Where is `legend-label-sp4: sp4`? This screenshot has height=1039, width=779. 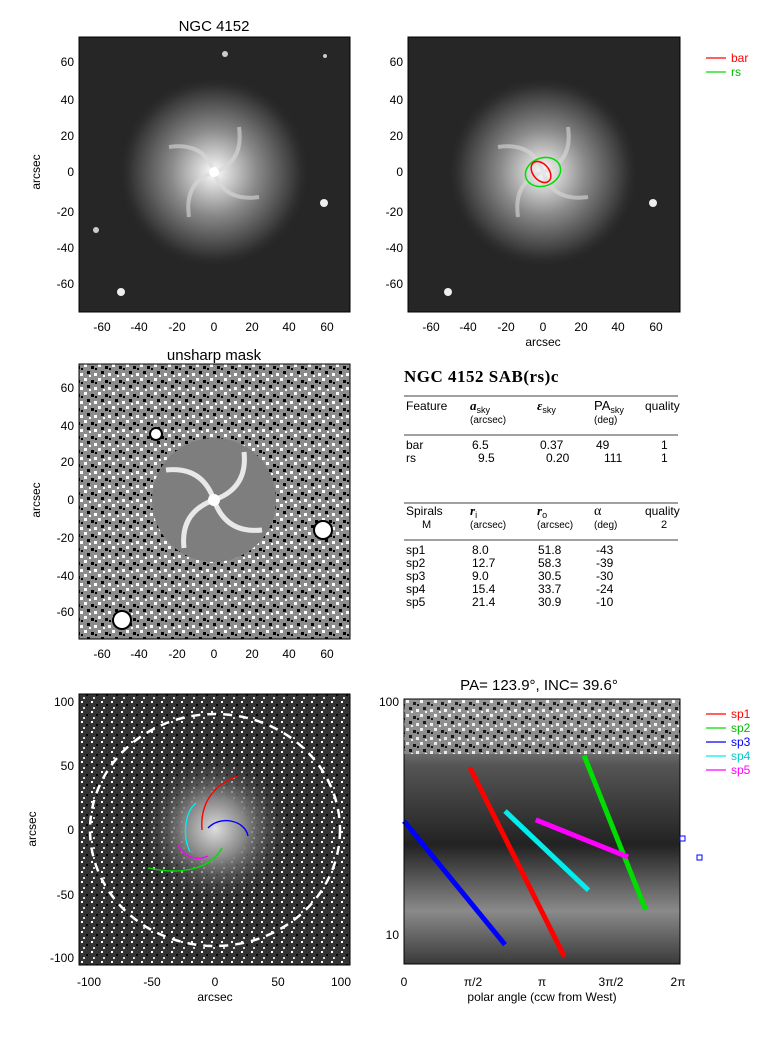
legend-label-sp4: sp4 is located at coordinates (741, 756).